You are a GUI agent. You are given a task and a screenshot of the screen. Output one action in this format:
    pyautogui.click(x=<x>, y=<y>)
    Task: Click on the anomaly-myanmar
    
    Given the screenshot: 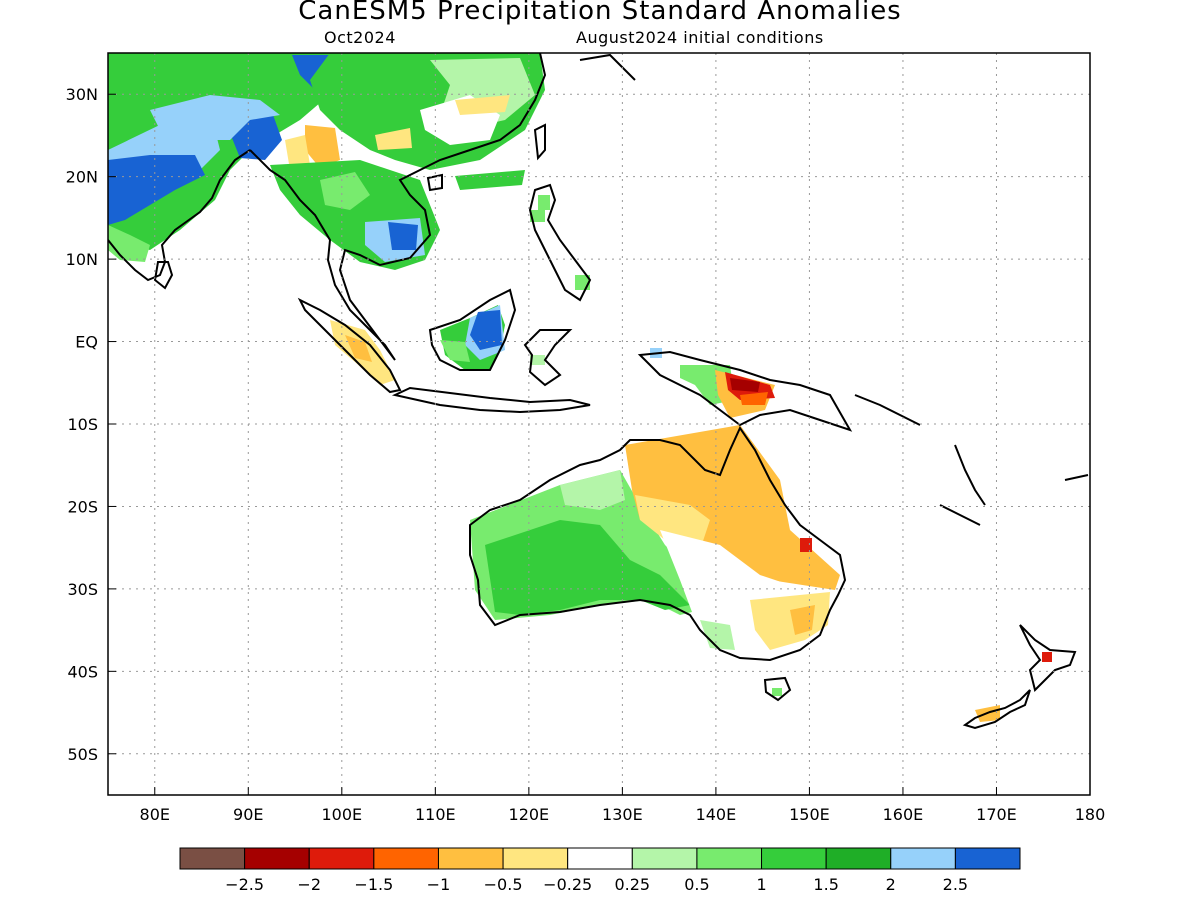 What is the action you would take?
    pyautogui.click(x=322, y=146)
    